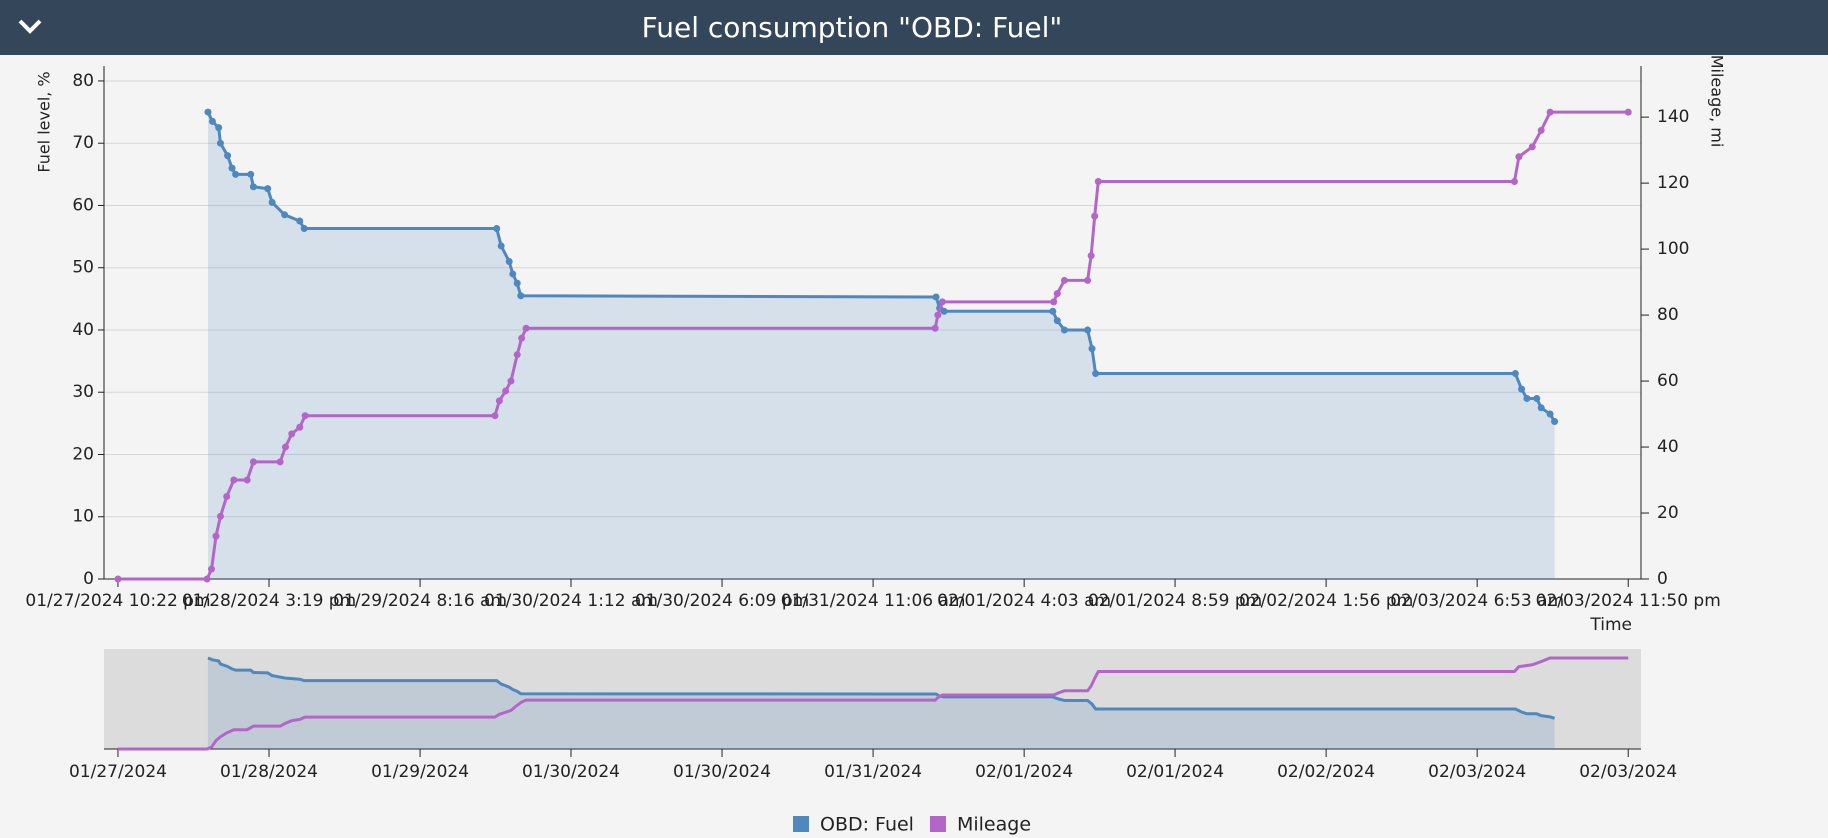  Describe the element at coordinates (571, 601) in the screenshot. I see `x-tick-label: 01/30/2024 1:12 am` at that location.